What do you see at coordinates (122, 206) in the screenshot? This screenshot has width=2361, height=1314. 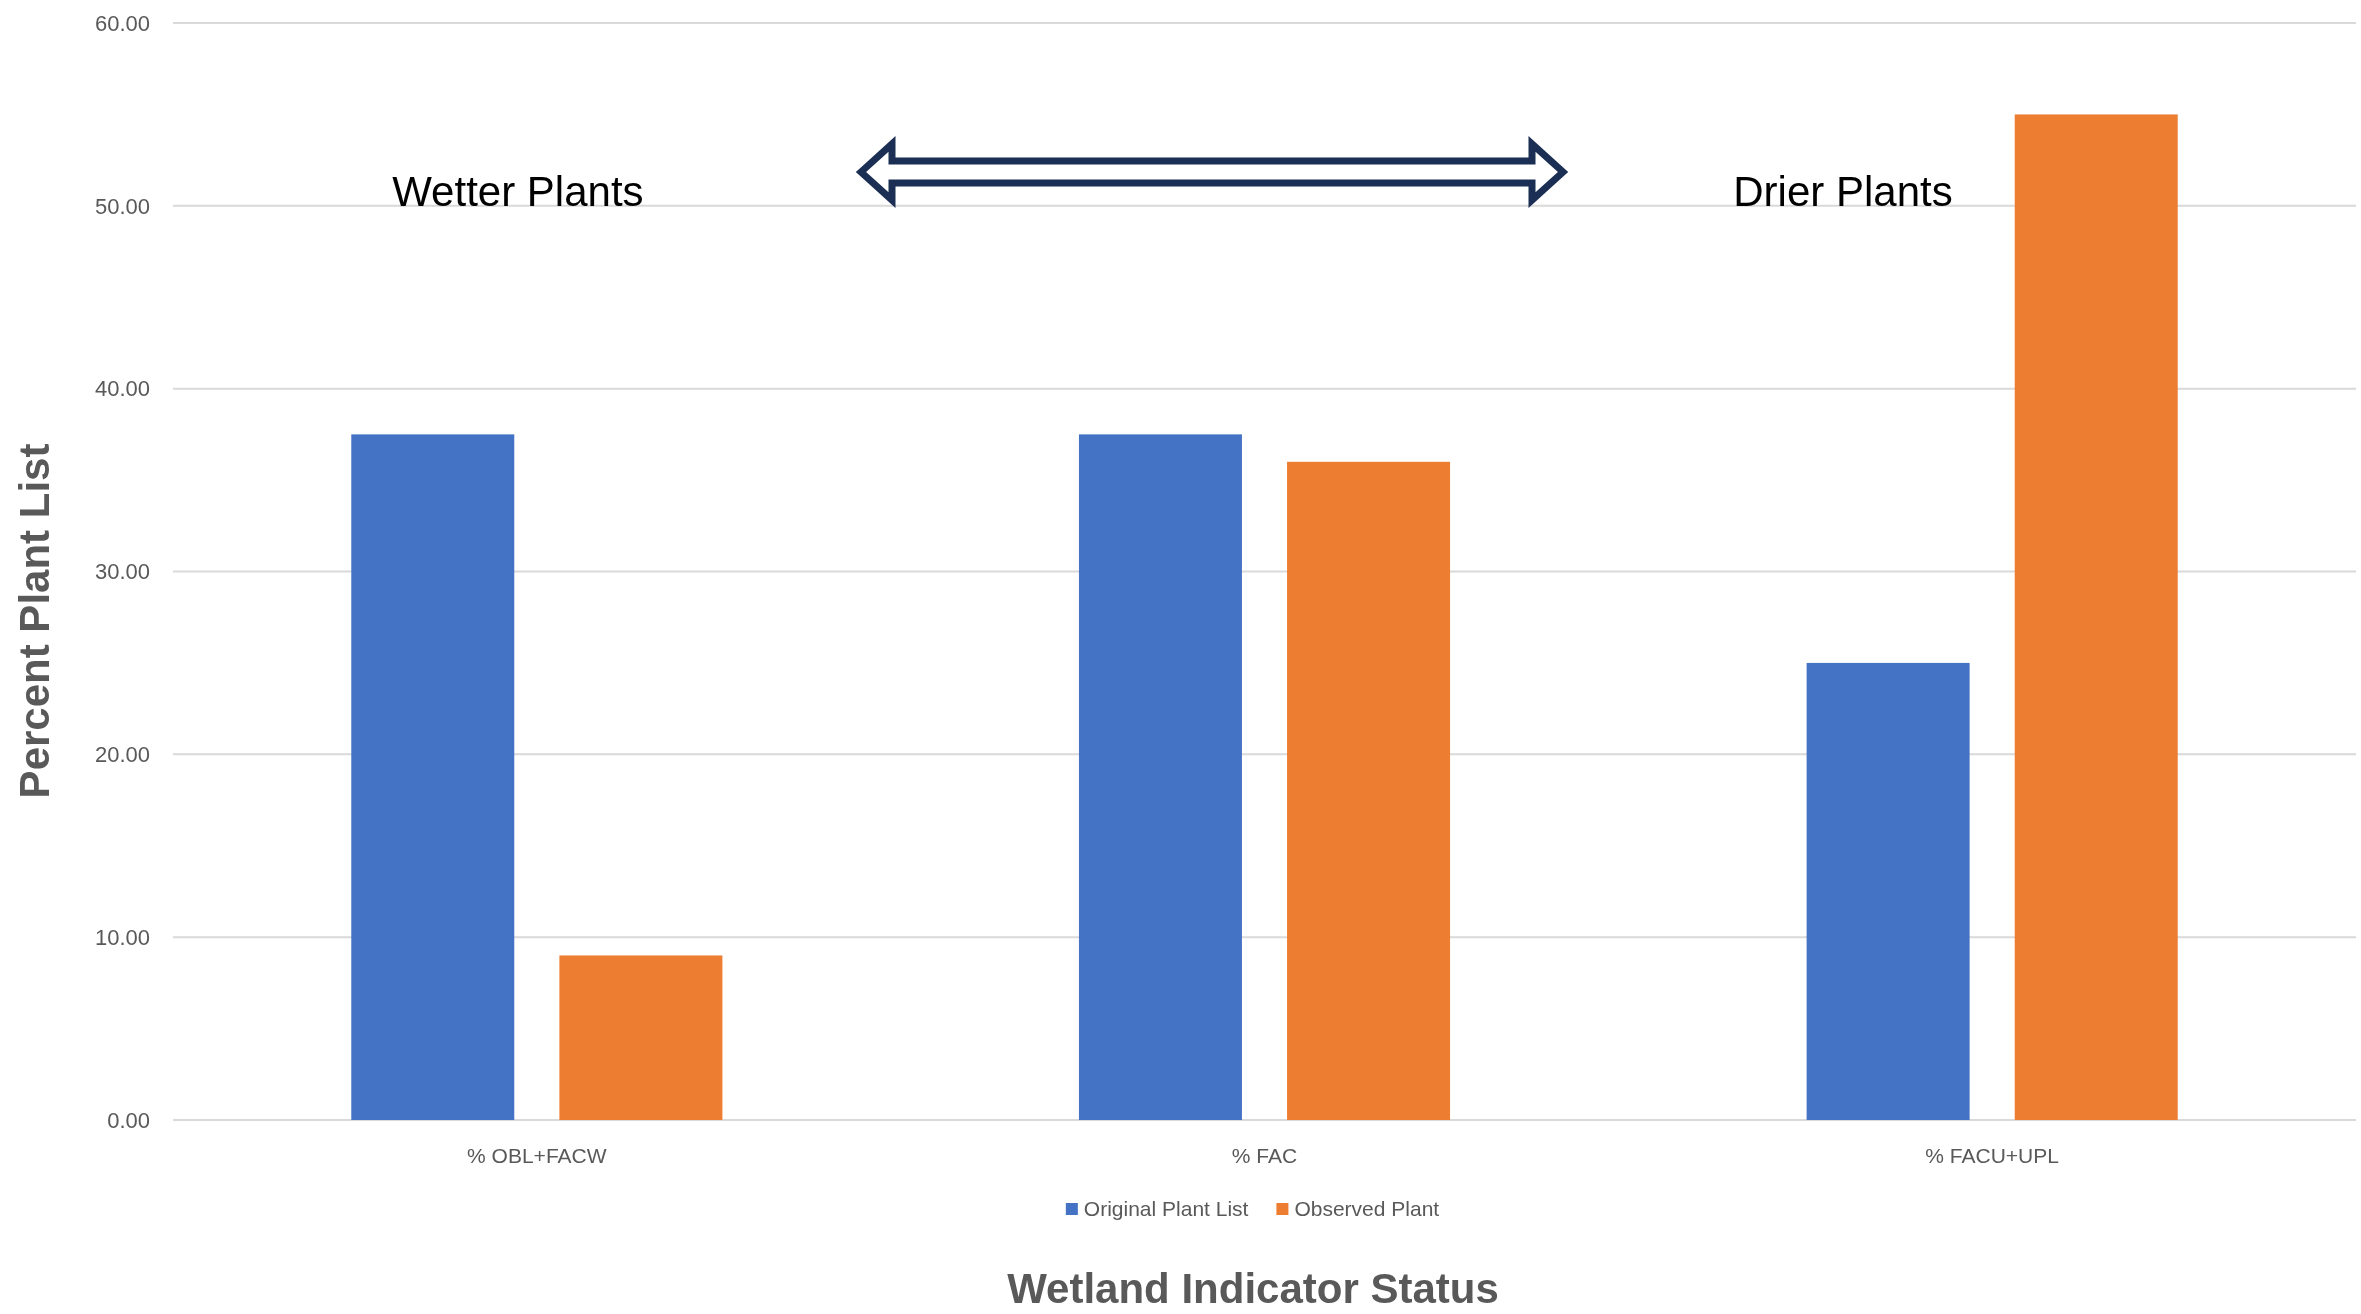 I see `y-tick-label: 50.00` at bounding box center [122, 206].